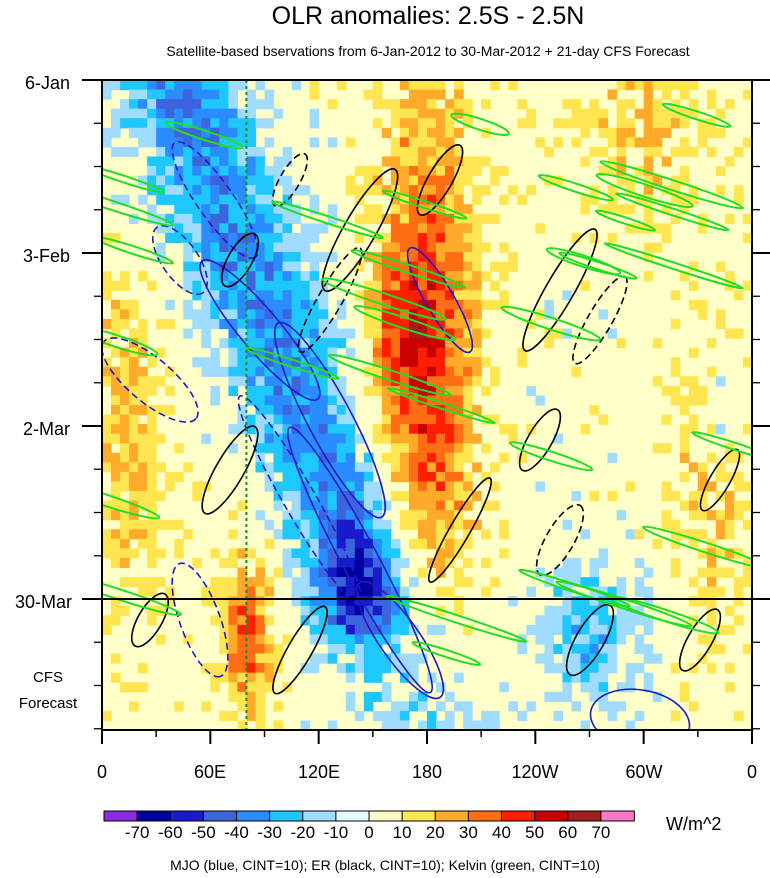 The image size is (770, 878). I want to click on colorbar-tick-label: 70, so click(600, 832).